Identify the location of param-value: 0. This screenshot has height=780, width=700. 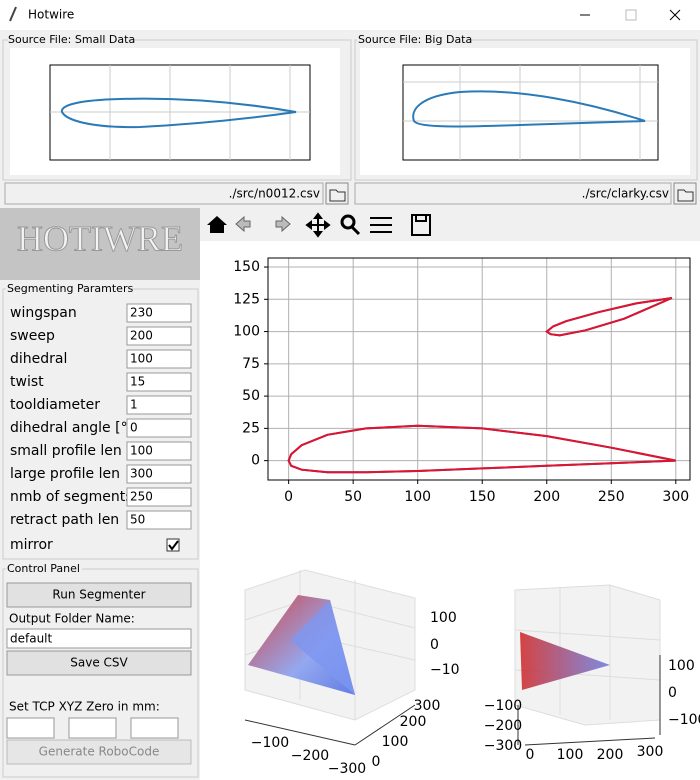
(134, 428).